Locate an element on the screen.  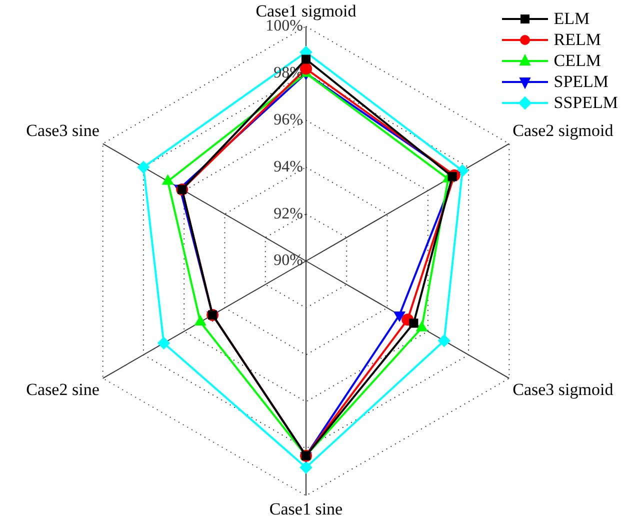
spoke-label: Case1 sine is located at coordinates (306, 508).